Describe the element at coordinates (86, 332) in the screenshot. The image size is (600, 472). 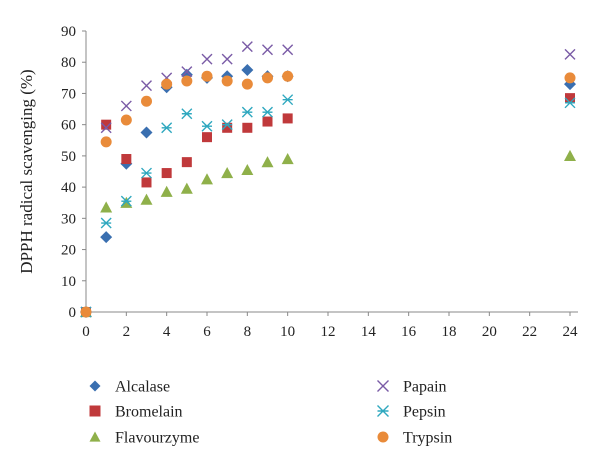
I see `x-tick-label: 0` at that location.